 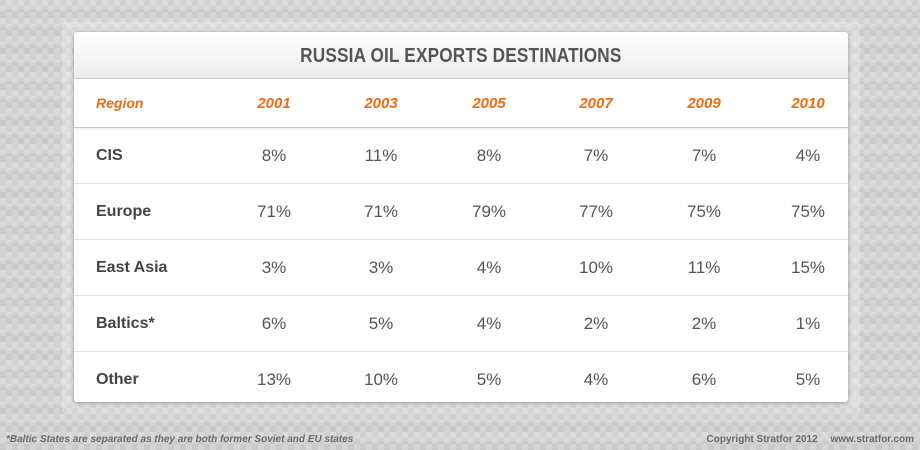 What do you see at coordinates (381, 103) in the screenshot?
I see `header-year-2003: 2003` at bounding box center [381, 103].